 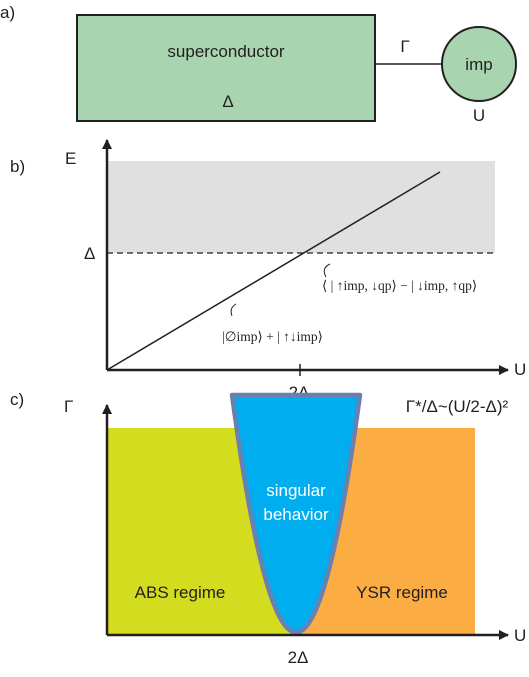 I want to click on lower-state-pointer, so click(x=233, y=310).